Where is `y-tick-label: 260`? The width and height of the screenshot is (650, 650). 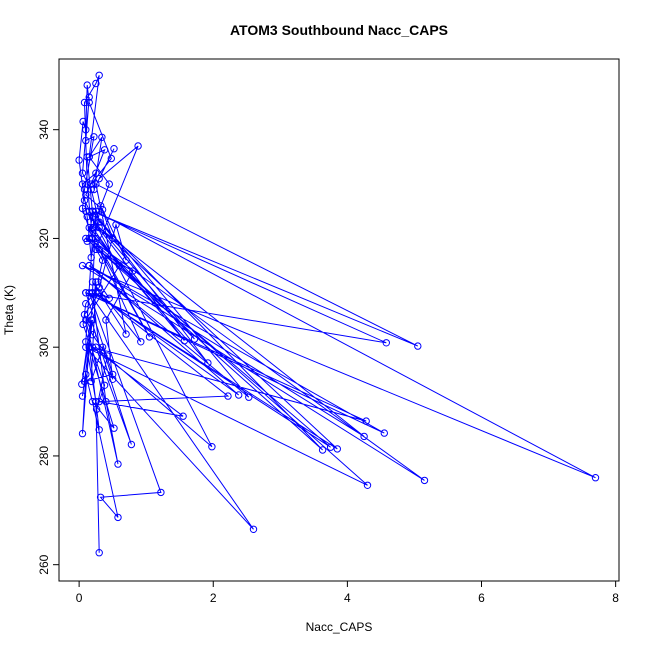
y-tick-label: 260 is located at coordinates (44, 564).